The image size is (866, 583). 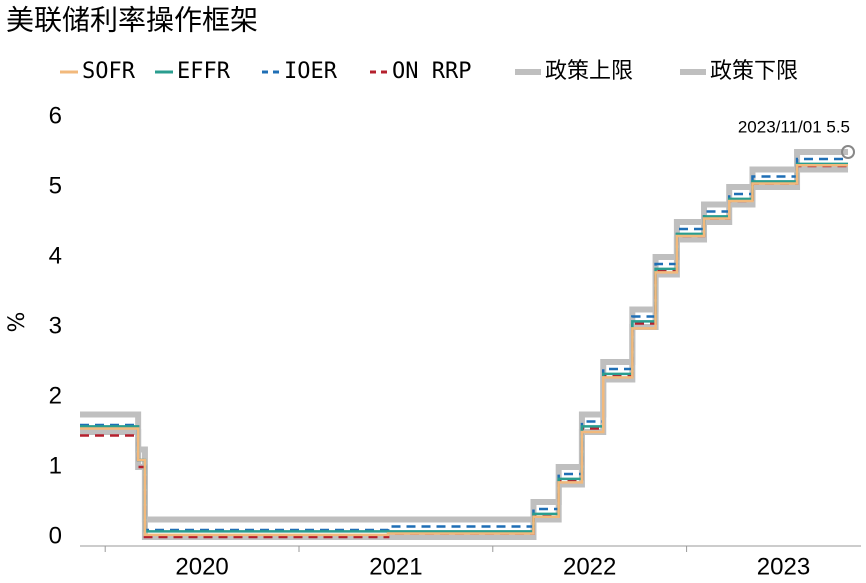 I want to click on chart-title: 美联储利率操作框架, so click(x=132, y=20).